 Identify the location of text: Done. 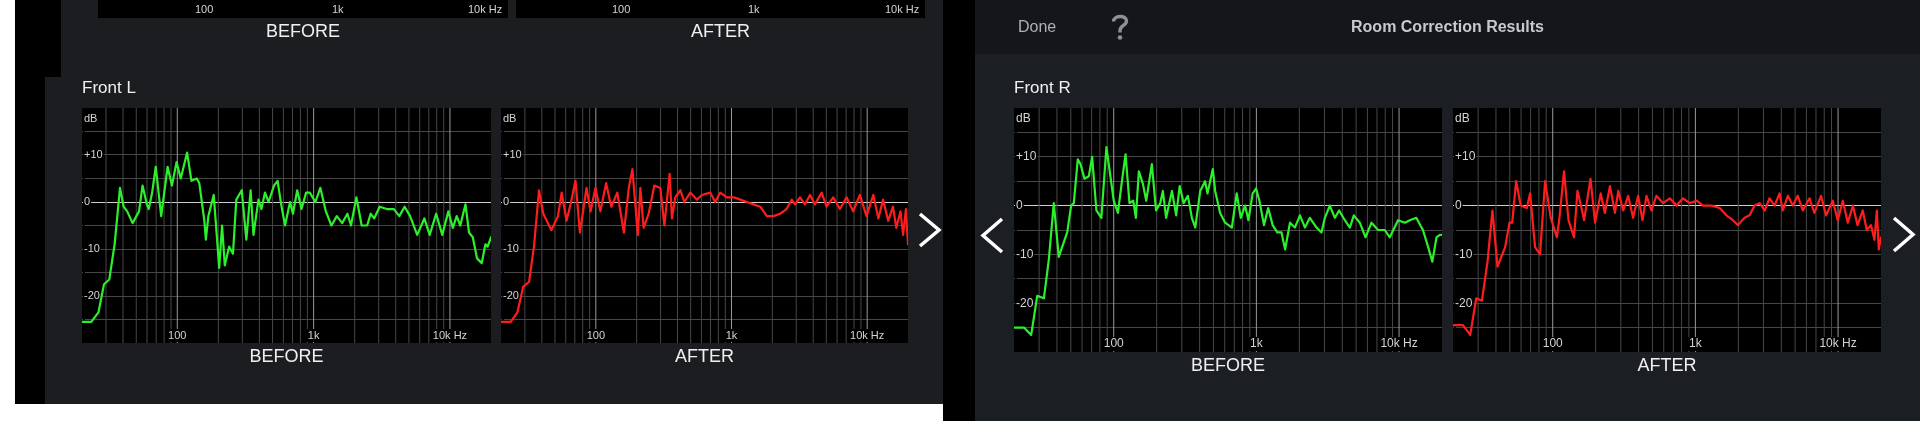
(1037, 27).